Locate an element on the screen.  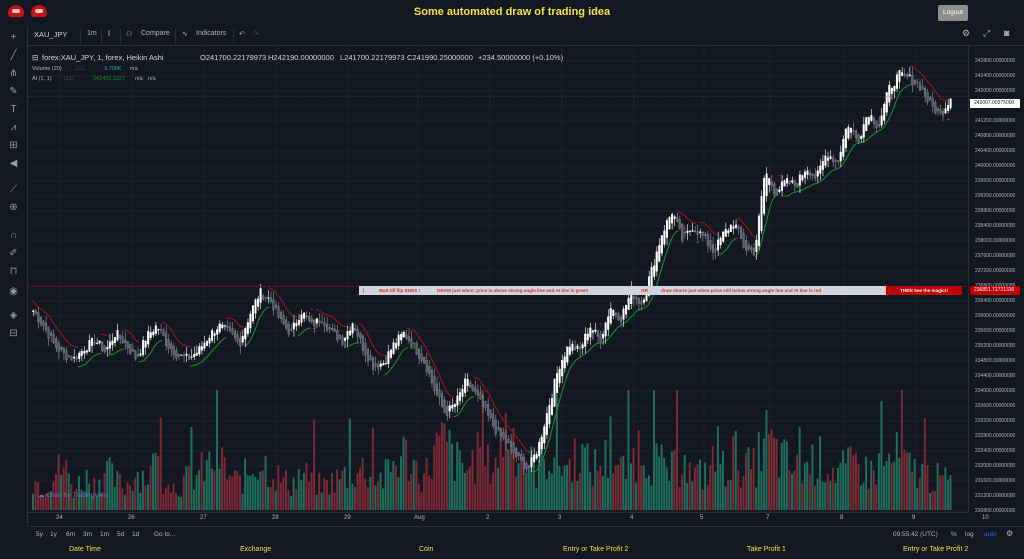
auto-toggle: auto is located at coordinates (990, 534).